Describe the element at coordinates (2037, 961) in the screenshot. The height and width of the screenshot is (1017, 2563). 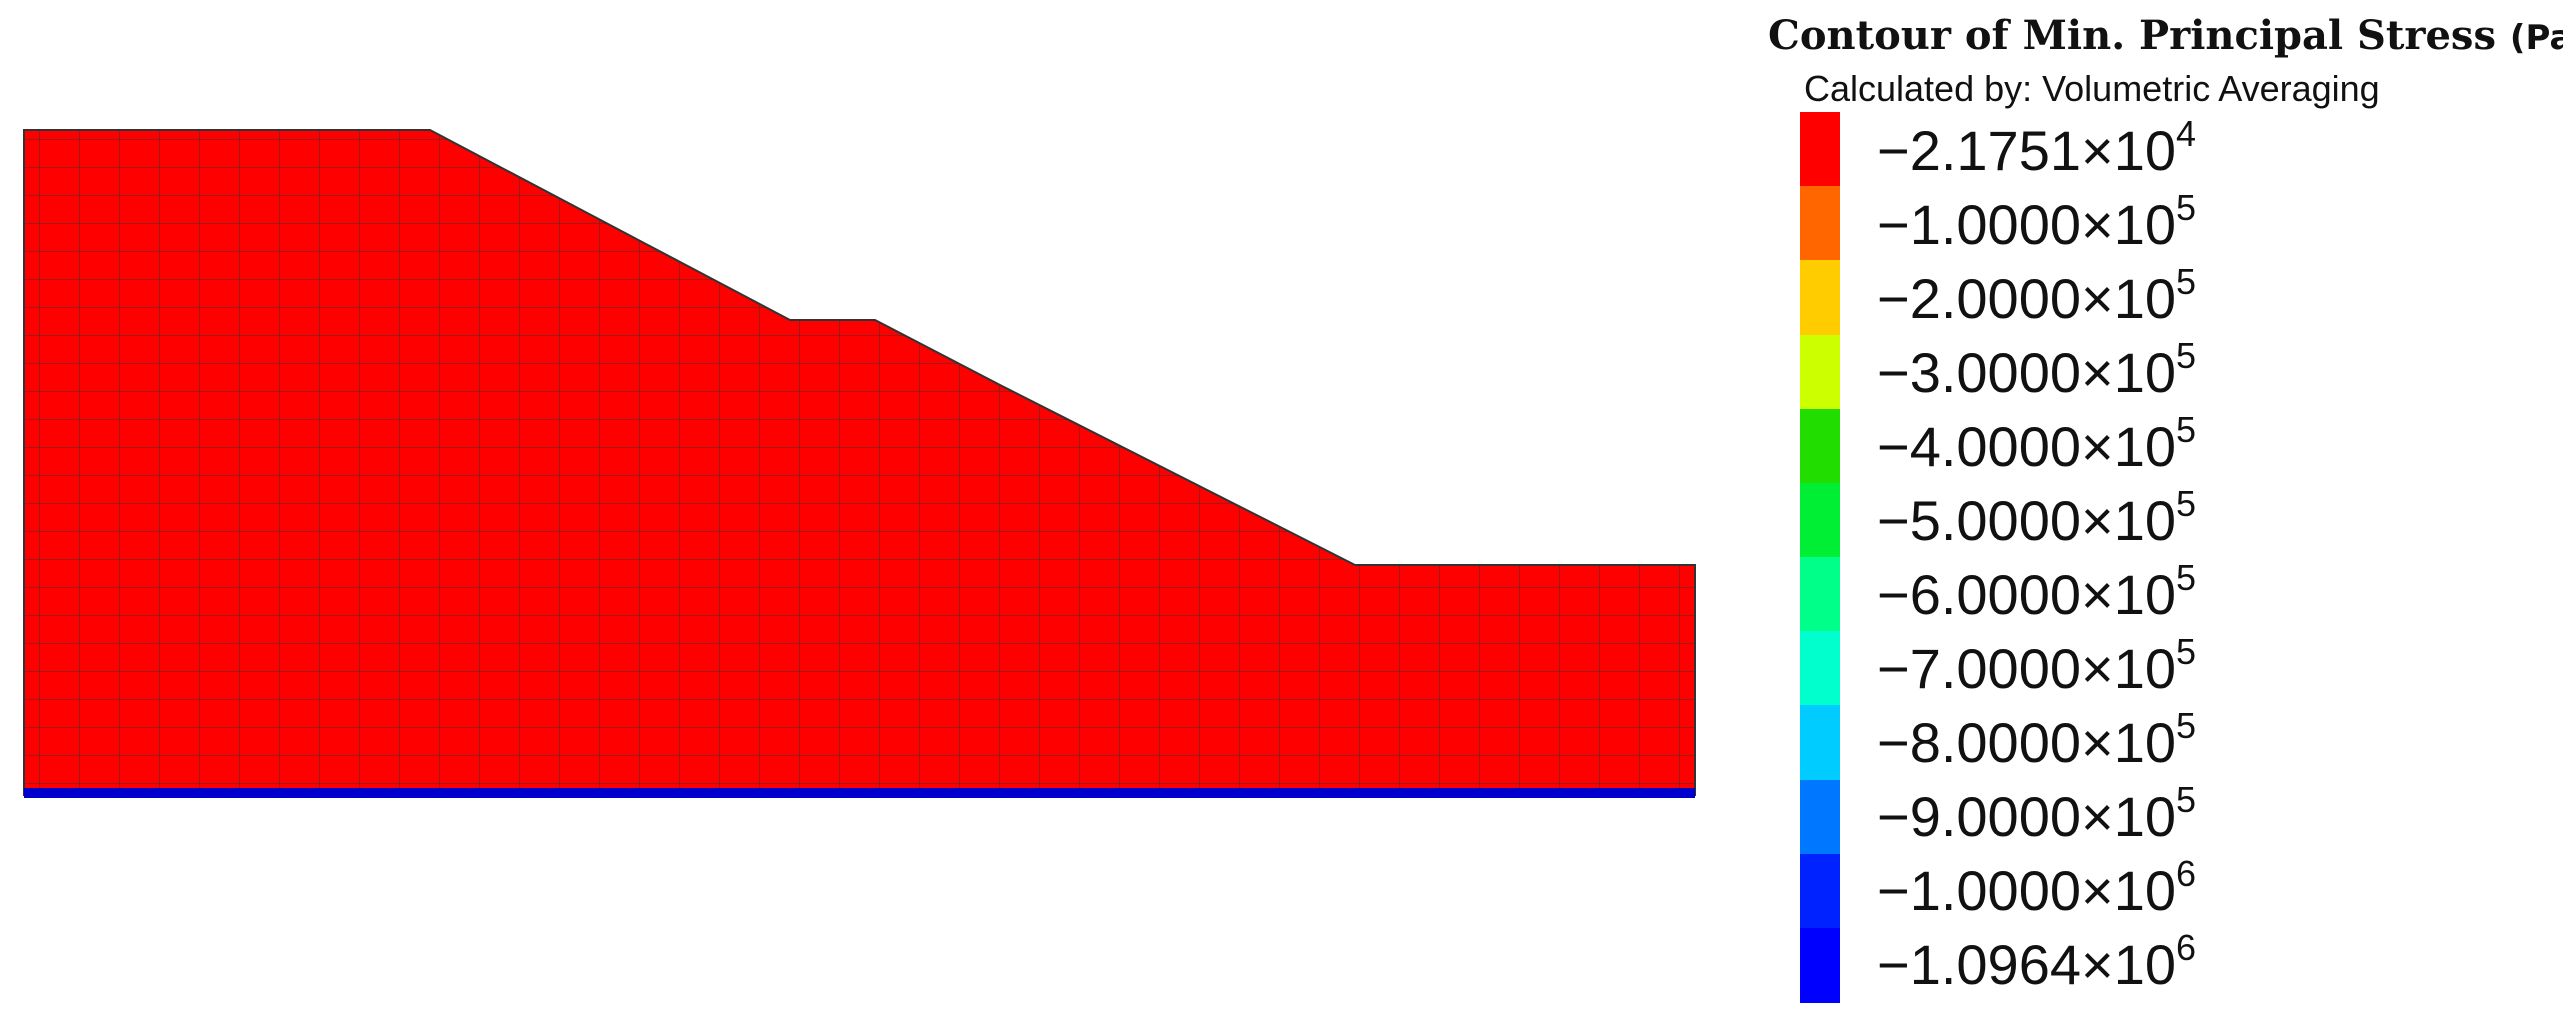
I see `color-scale-label: −1.0964×10⁶` at that location.